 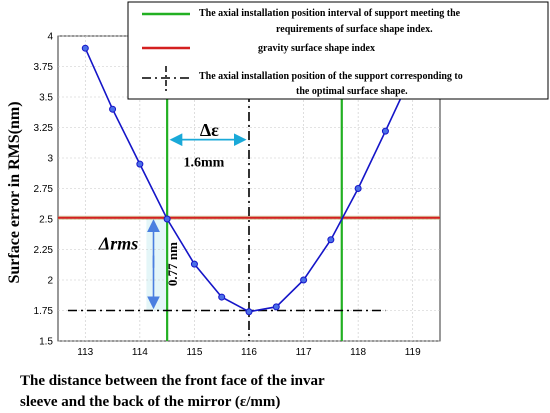 What do you see at coordinates (204, 163) in the screenshot?
I see `delta-epsilon-value: 1.6mm` at bounding box center [204, 163].